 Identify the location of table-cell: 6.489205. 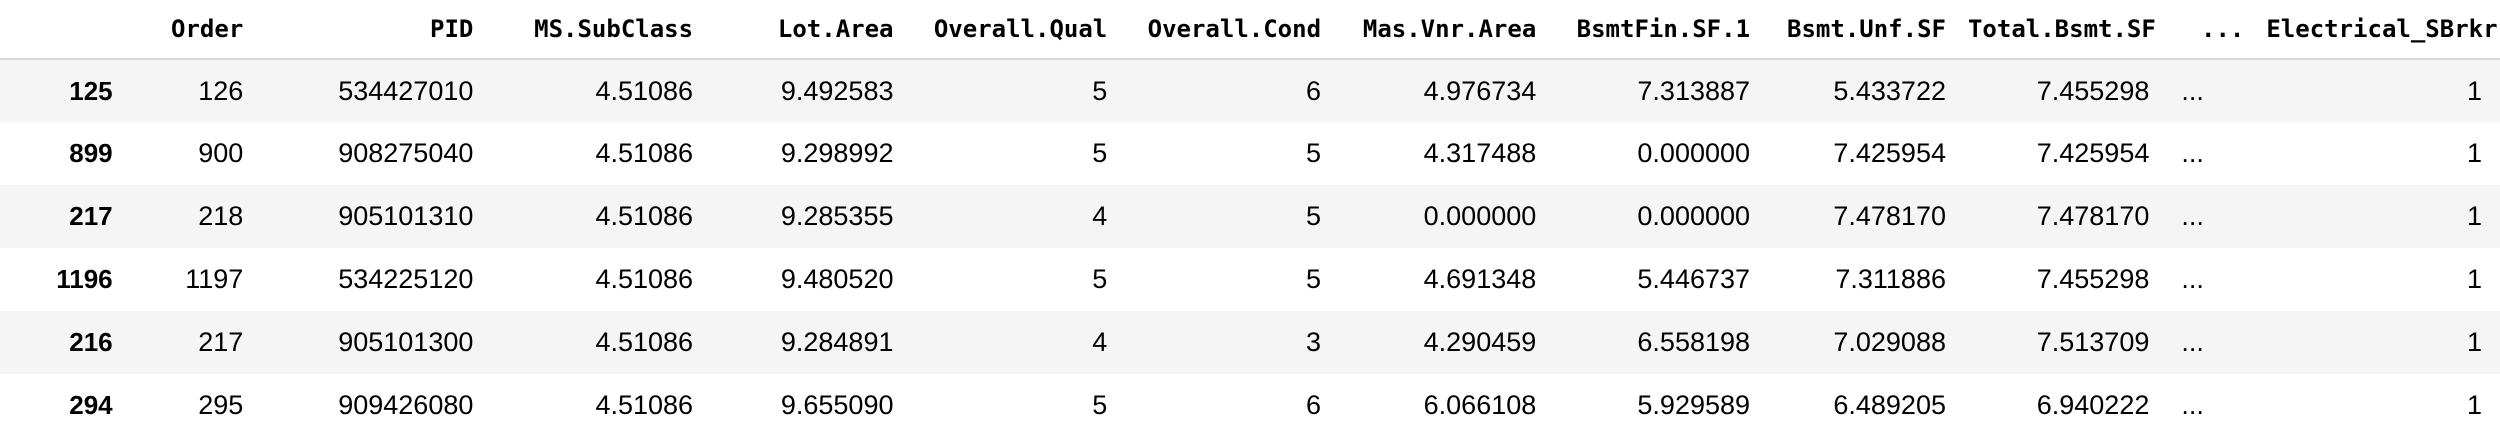
(1889, 405).